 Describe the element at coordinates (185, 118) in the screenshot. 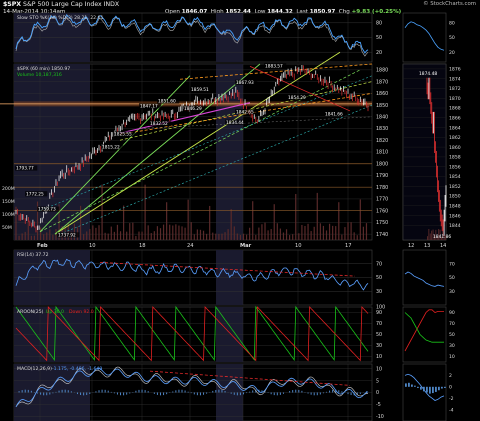

I see `trend-magenta` at that location.